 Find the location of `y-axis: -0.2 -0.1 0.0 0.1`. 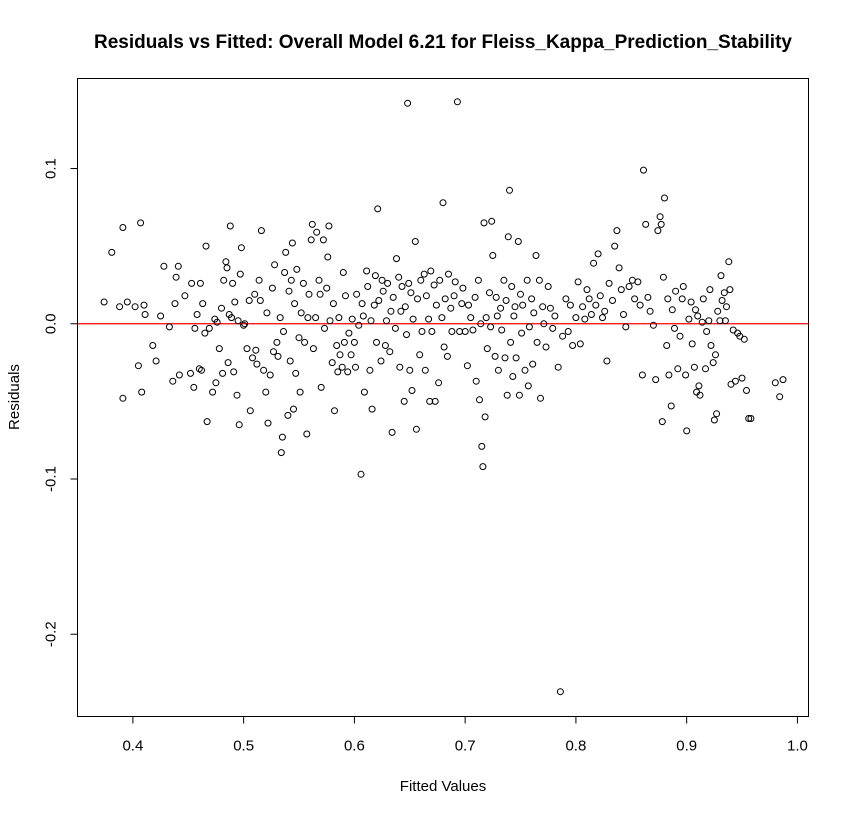

y-axis: -0.2 -0.1 0.0 0.1 is located at coordinates (60, 402).